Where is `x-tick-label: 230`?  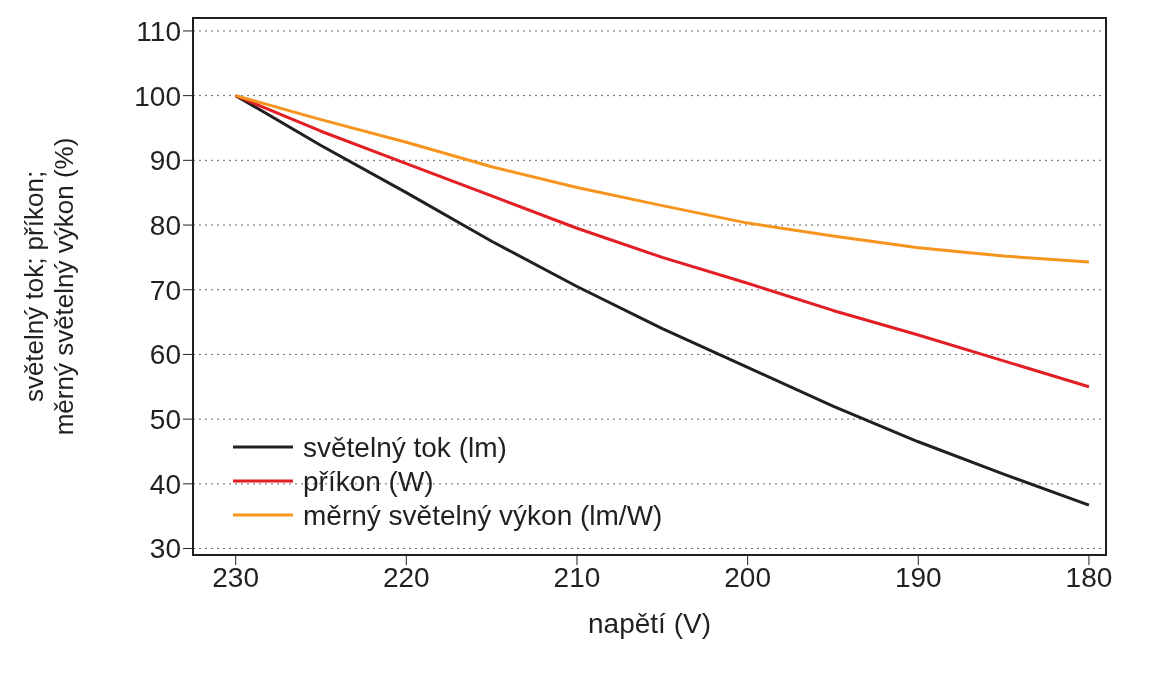
x-tick-label: 230 is located at coordinates (236, 577).